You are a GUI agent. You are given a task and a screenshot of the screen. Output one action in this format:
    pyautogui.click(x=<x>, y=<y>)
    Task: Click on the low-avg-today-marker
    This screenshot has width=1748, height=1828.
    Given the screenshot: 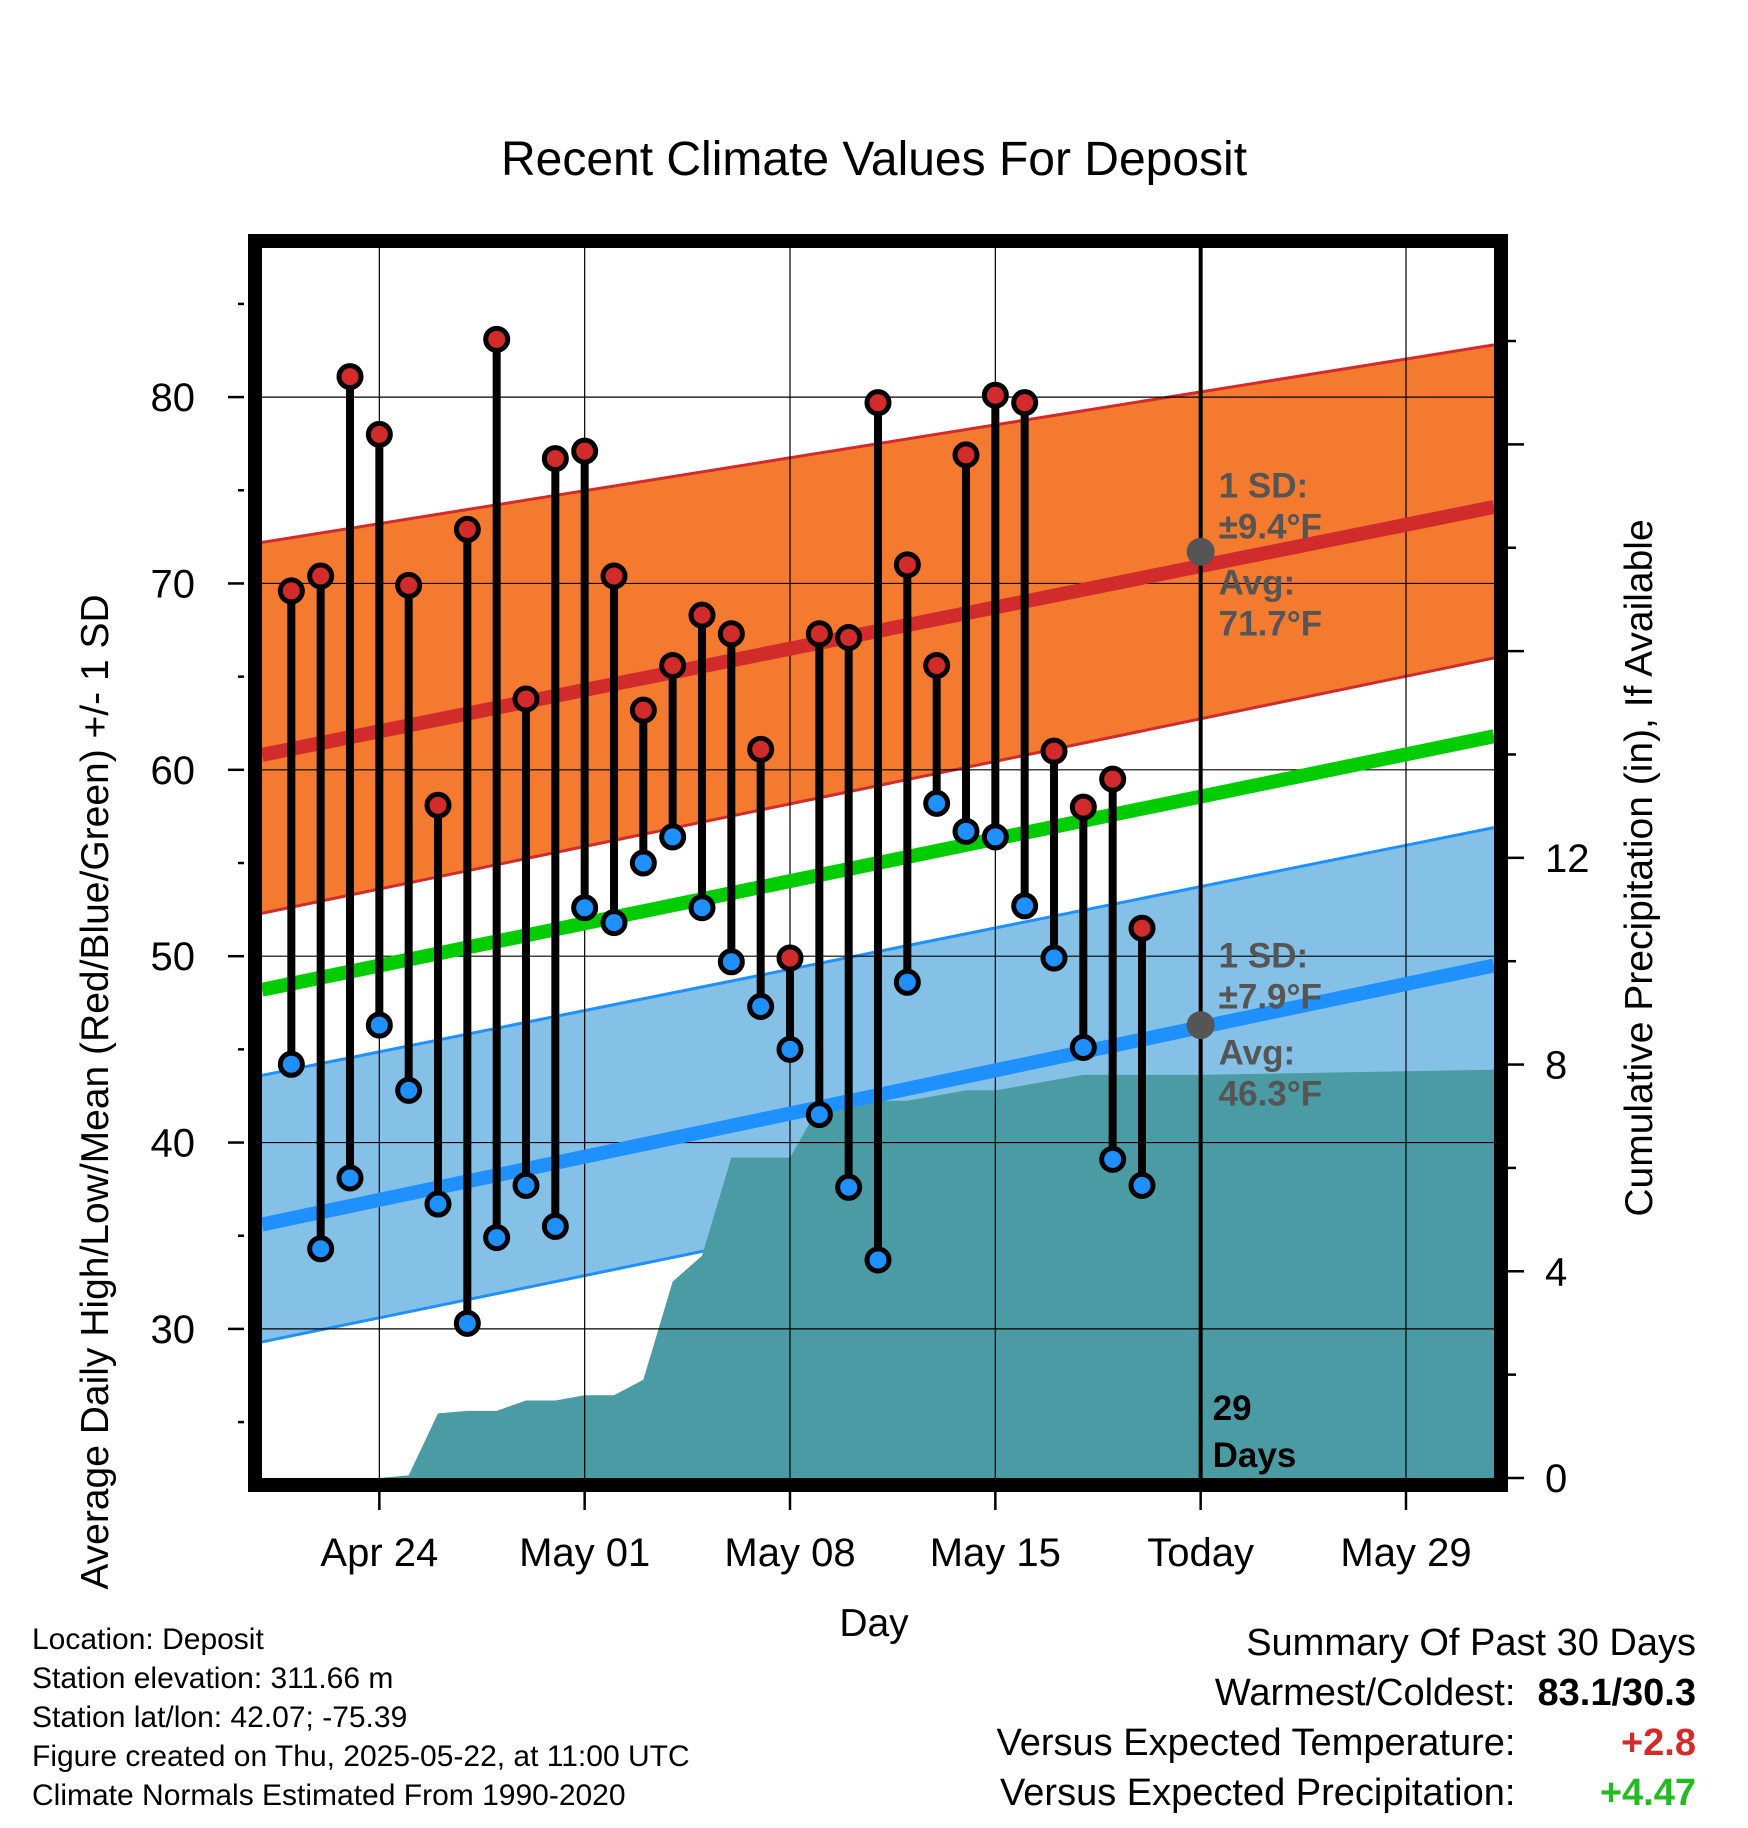 What is the action you would take?
    pyautogui.click(x=1200, y=1025)
    